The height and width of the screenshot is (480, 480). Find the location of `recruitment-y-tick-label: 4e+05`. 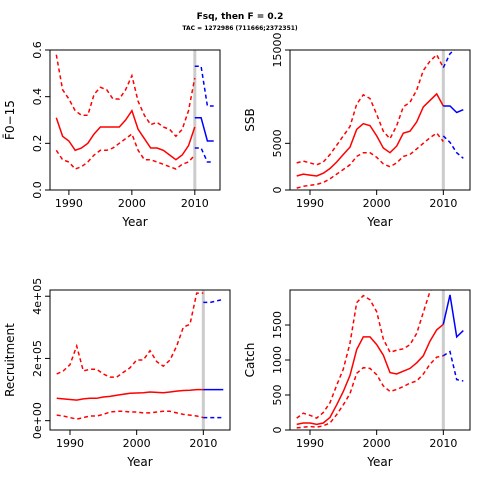

recruitment-y-tick-label: 4e+05 is located at coordinates (37, 296).